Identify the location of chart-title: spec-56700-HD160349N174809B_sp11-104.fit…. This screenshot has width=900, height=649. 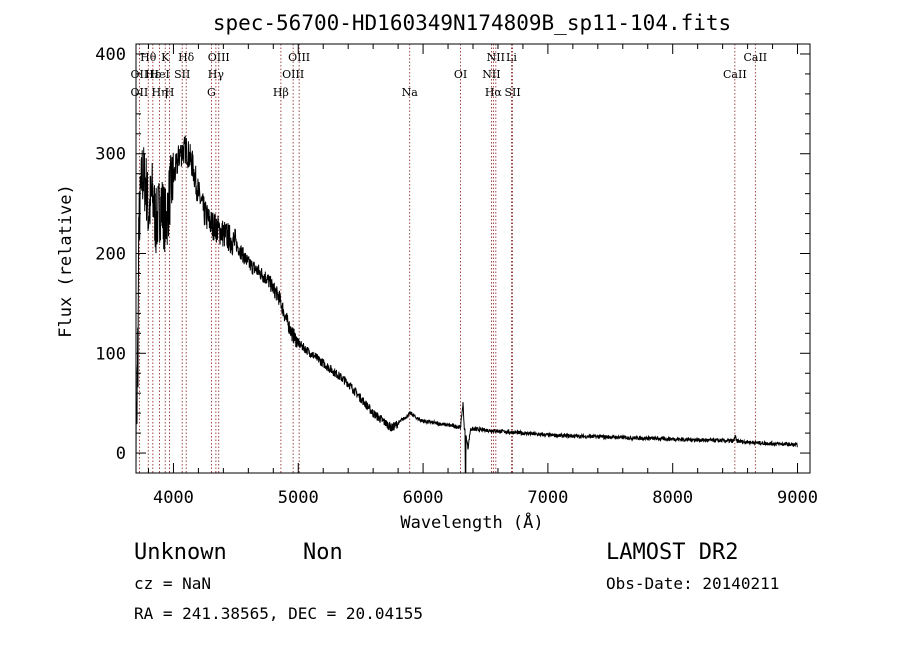
(472, 23).